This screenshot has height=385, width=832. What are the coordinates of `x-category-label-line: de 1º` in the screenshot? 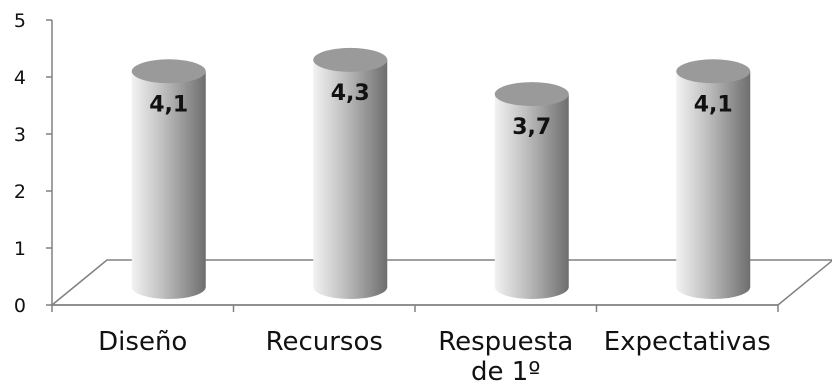 It's located at (506, 371).